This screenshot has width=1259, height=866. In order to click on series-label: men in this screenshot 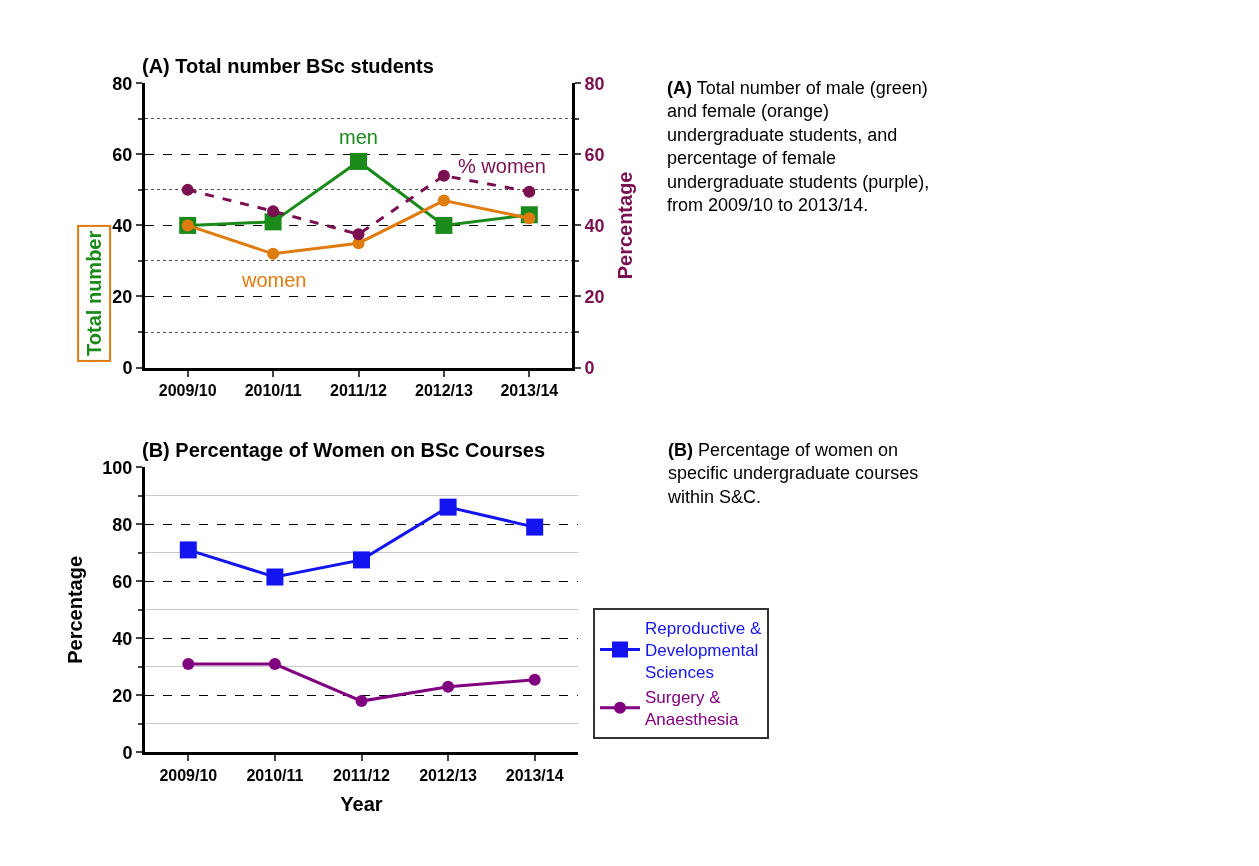, I will do `click(358, 137)`.